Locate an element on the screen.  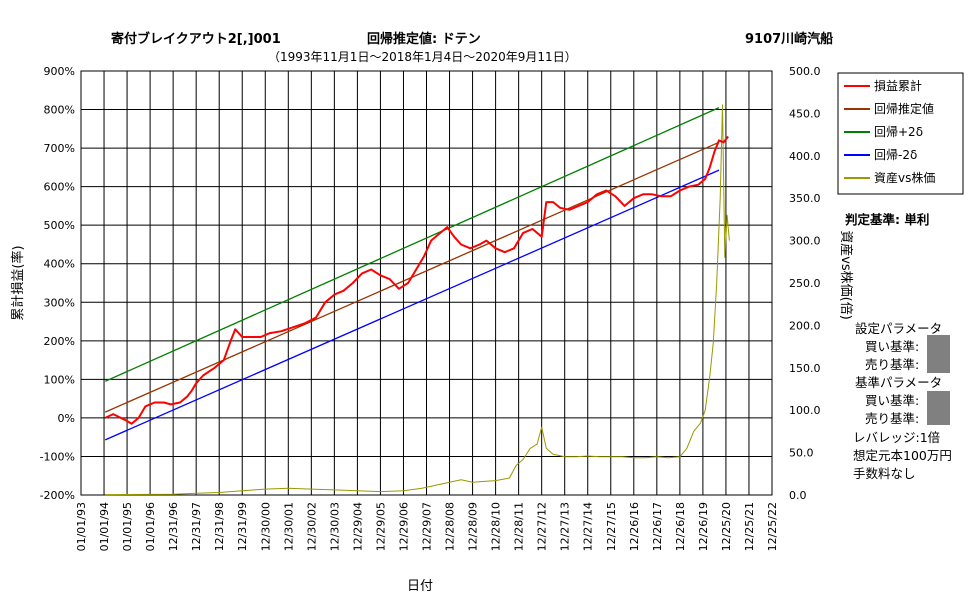
y-left-tick-label: 300% is located at coordinates (59, 302).